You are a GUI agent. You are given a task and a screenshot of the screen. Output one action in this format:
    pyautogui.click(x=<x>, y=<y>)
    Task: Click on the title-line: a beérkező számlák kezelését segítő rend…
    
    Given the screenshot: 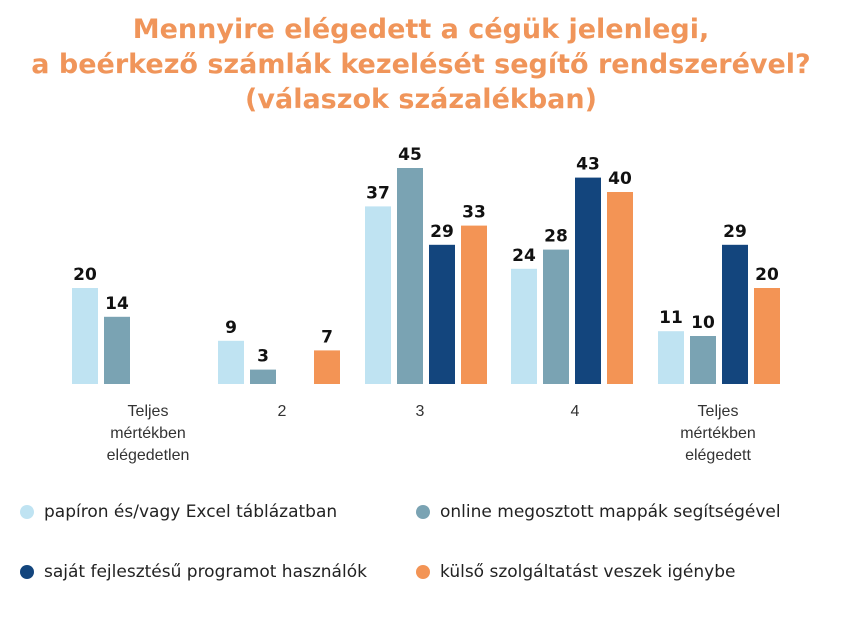 What is the action you would take?
    pyautogui.click(x=421, y=64)
    